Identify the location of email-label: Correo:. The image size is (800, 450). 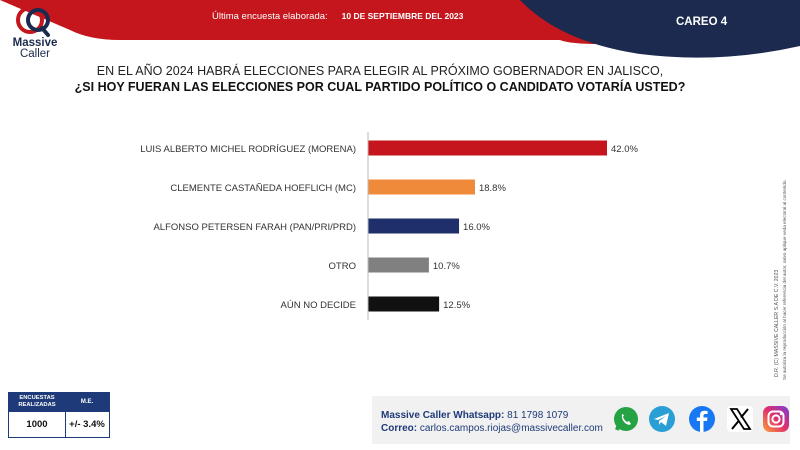
(399, 428).